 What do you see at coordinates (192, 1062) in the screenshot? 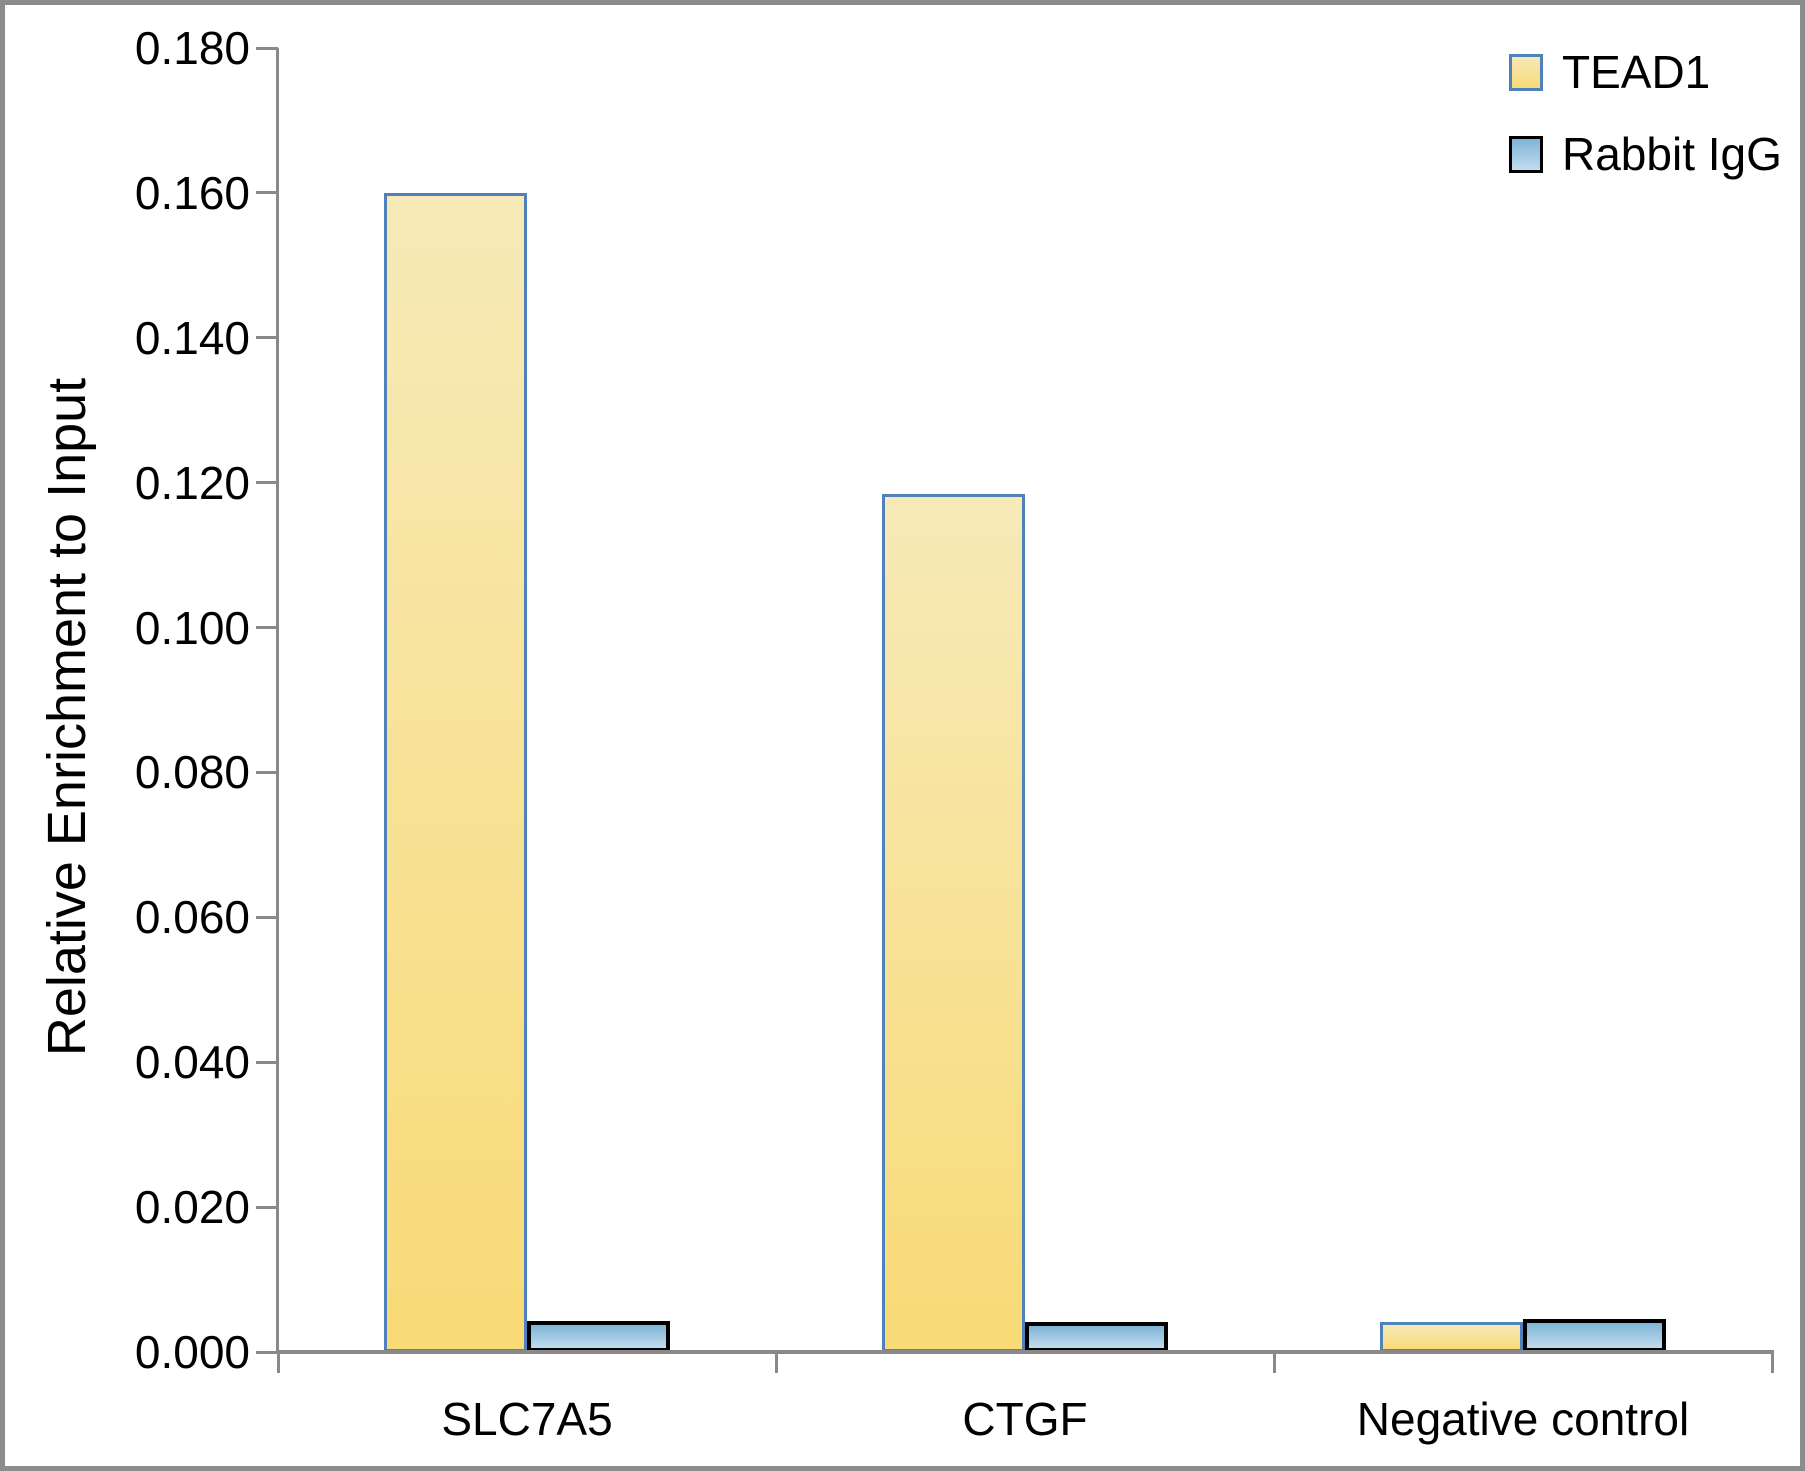
I see `y-tick-label: 0.040` at bounding box center [192, 1062].